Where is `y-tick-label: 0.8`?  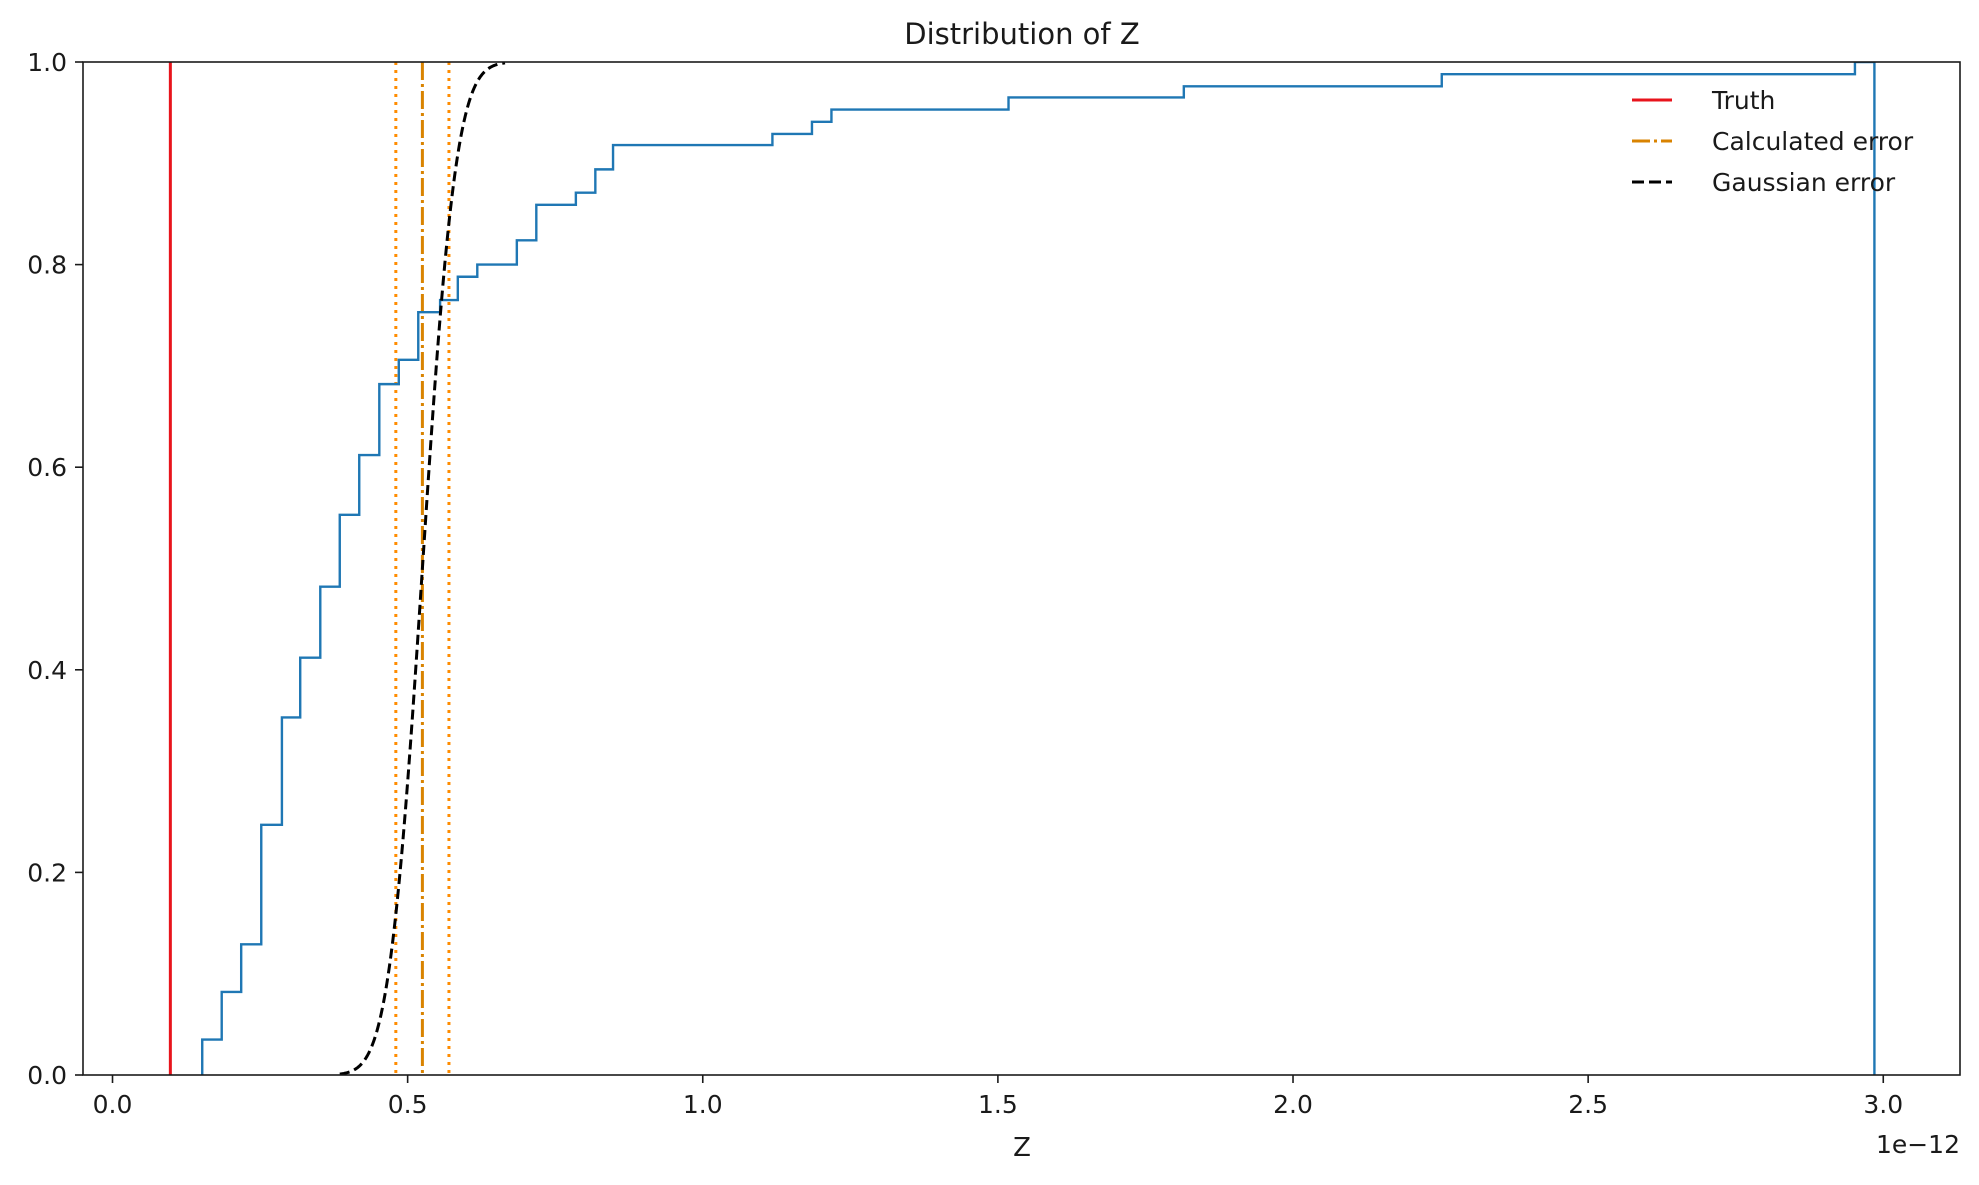 y-tick-label: 0.8 is located at coordinates (47, 265).